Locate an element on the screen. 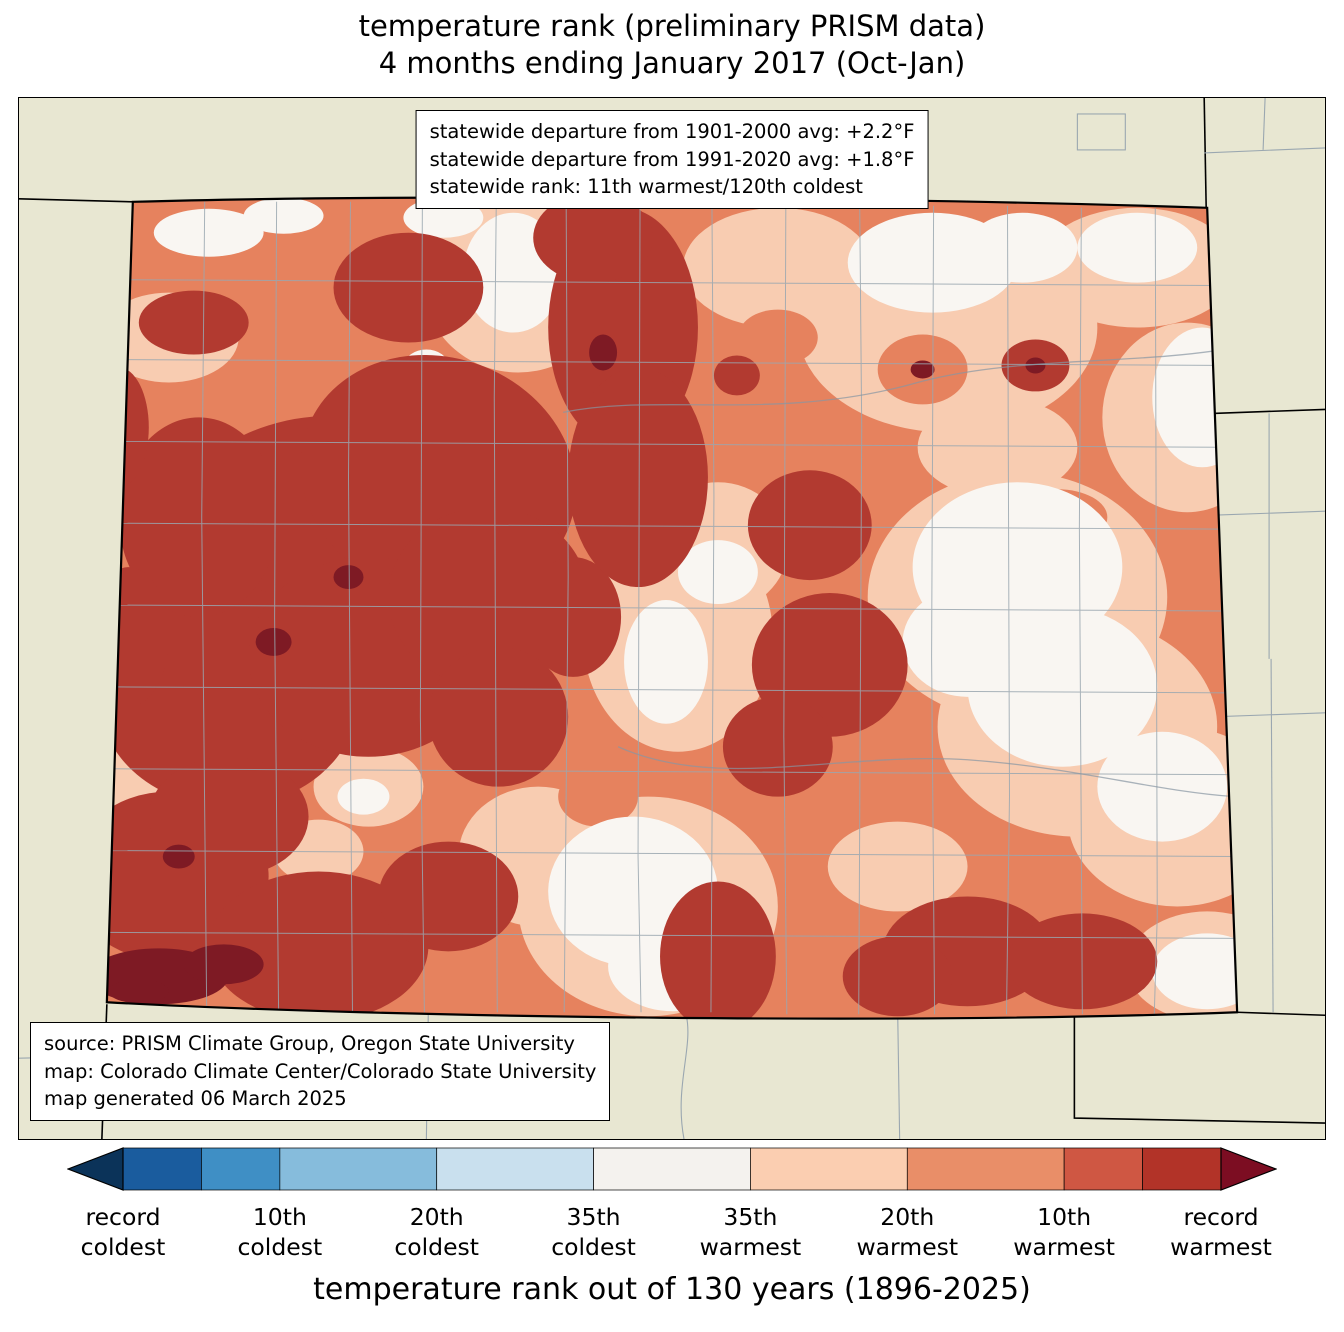 This screenshot has height=1332, width=1344. colorbar-tick-label: record coldest is located at coordinates (123, 1232).